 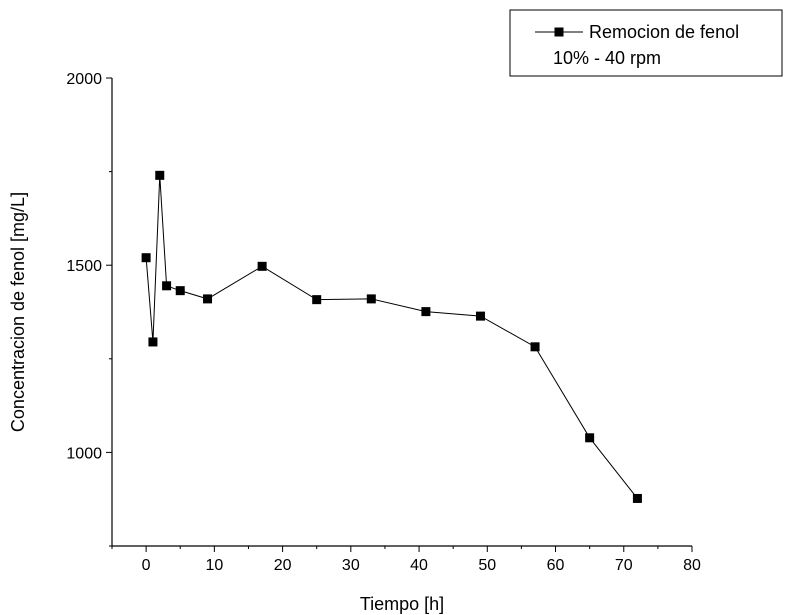 I want to click on legend-label: Remocion de fenol, so click(x=664, y=32).